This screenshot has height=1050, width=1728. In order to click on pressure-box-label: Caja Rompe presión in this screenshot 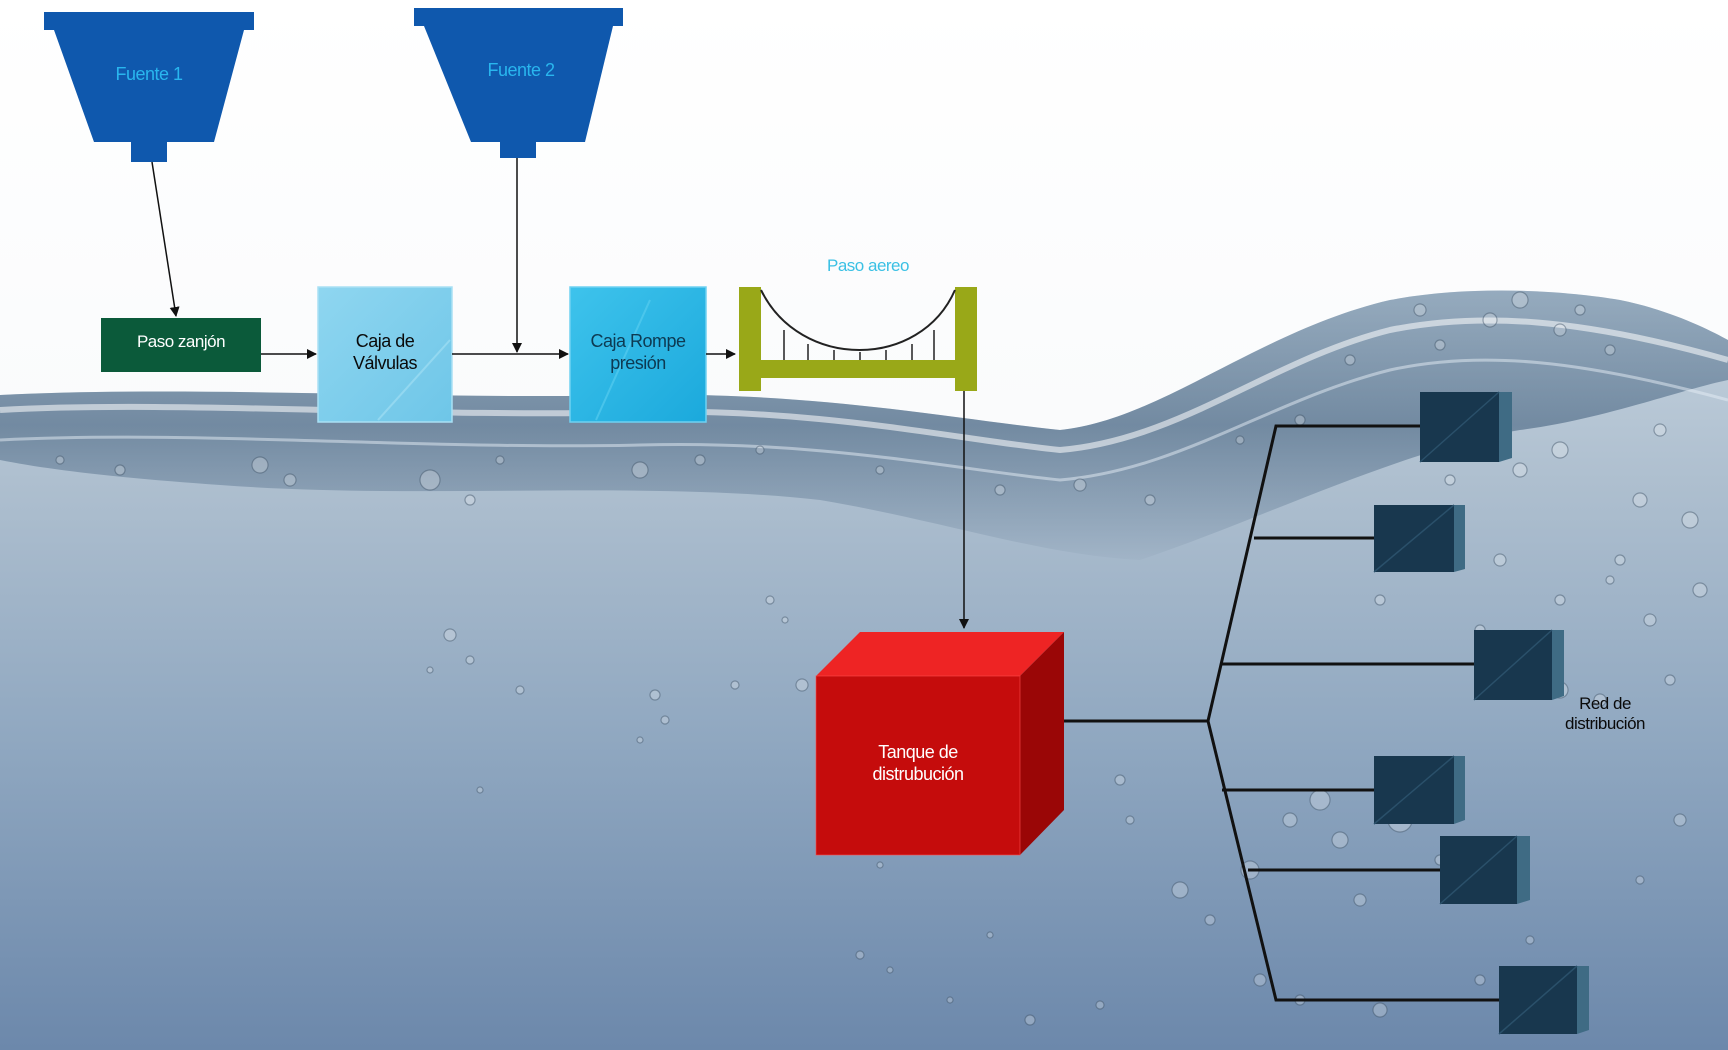, I will do `click(638, 352)`.